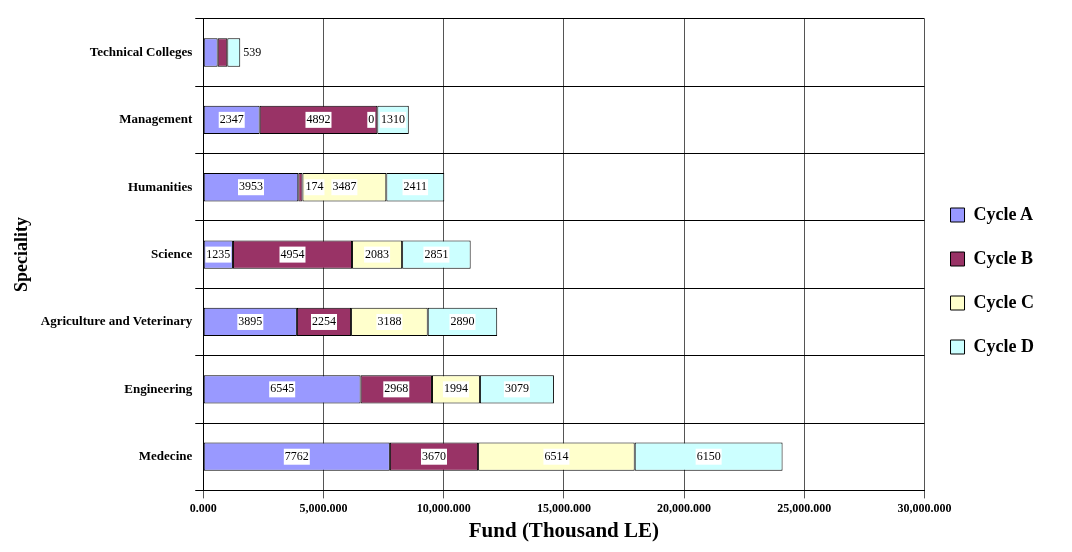 The height and width of the screenshot is (552, 1072). What do you see at coordinates (389, 321) in the screenshot?
I see `data-label: 3188` at bounding box center [389, 321].